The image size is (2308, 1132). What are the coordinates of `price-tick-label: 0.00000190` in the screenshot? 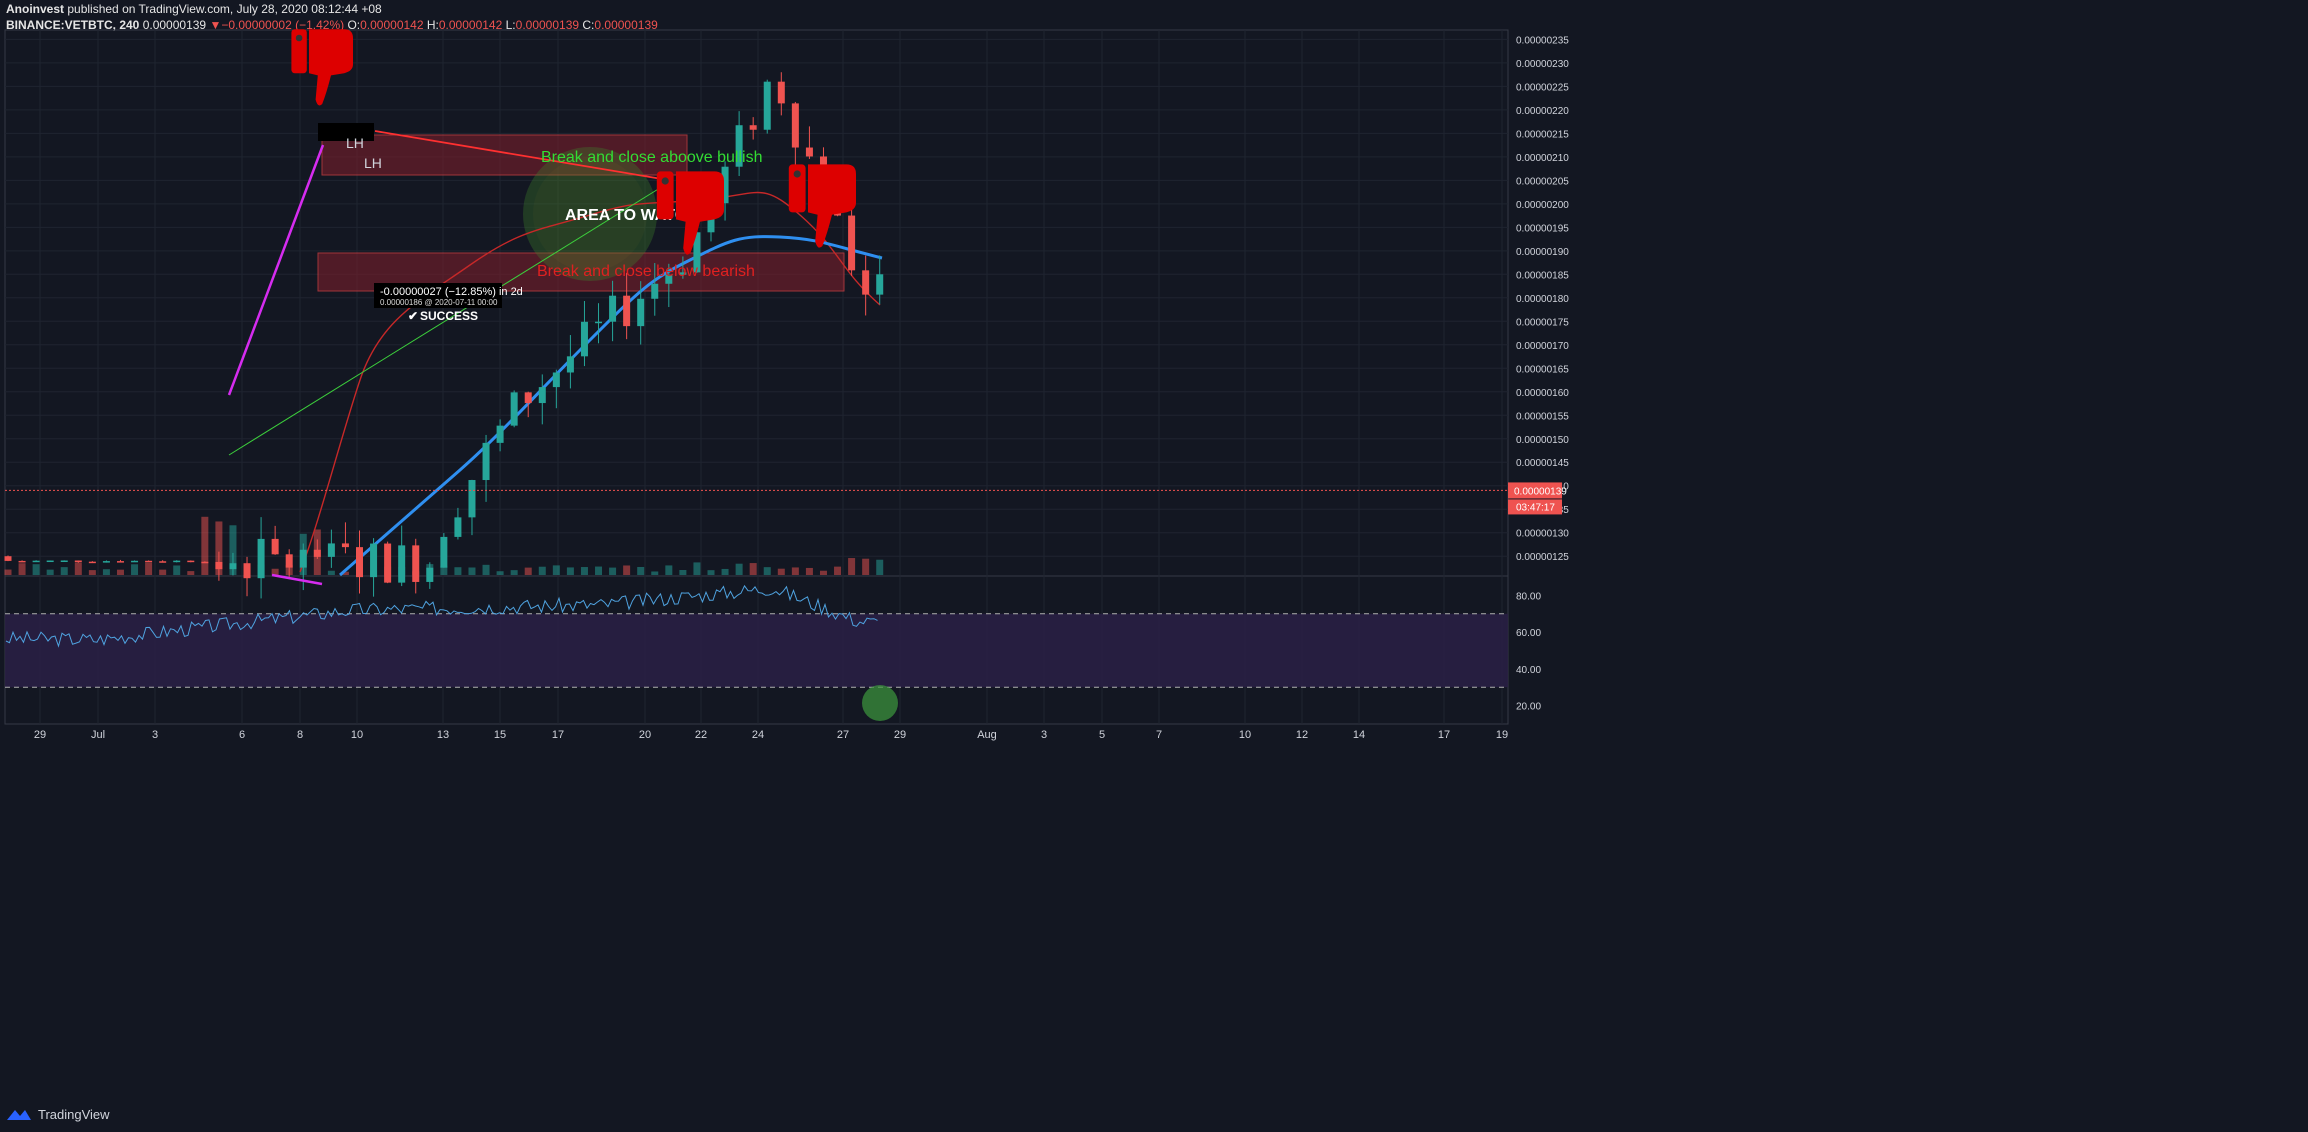 It's located at (1542, 252).